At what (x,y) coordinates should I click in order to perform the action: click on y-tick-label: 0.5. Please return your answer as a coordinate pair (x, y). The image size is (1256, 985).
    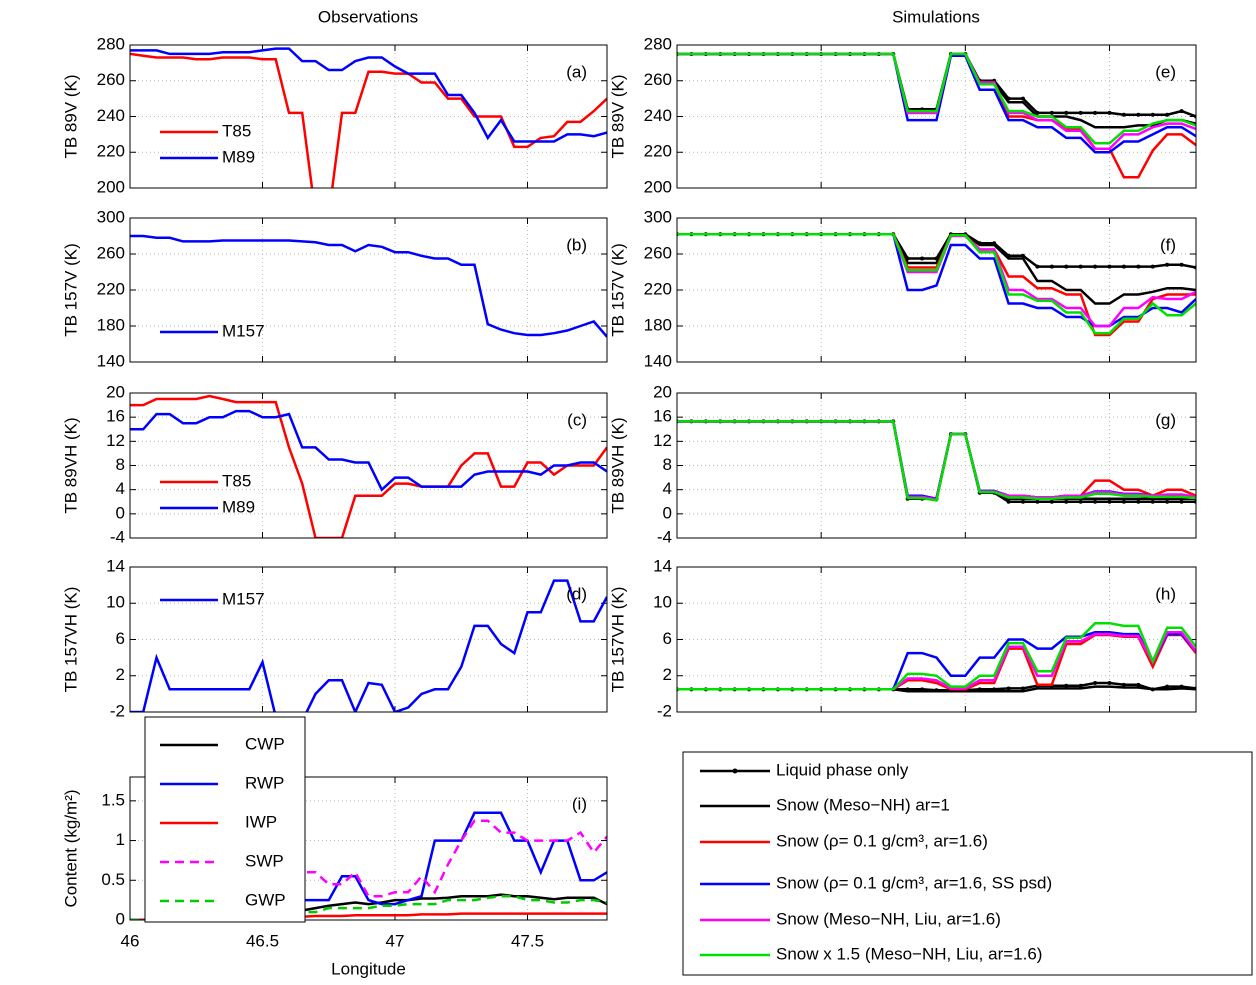
    Looking at the image, I should click on (113, 879).